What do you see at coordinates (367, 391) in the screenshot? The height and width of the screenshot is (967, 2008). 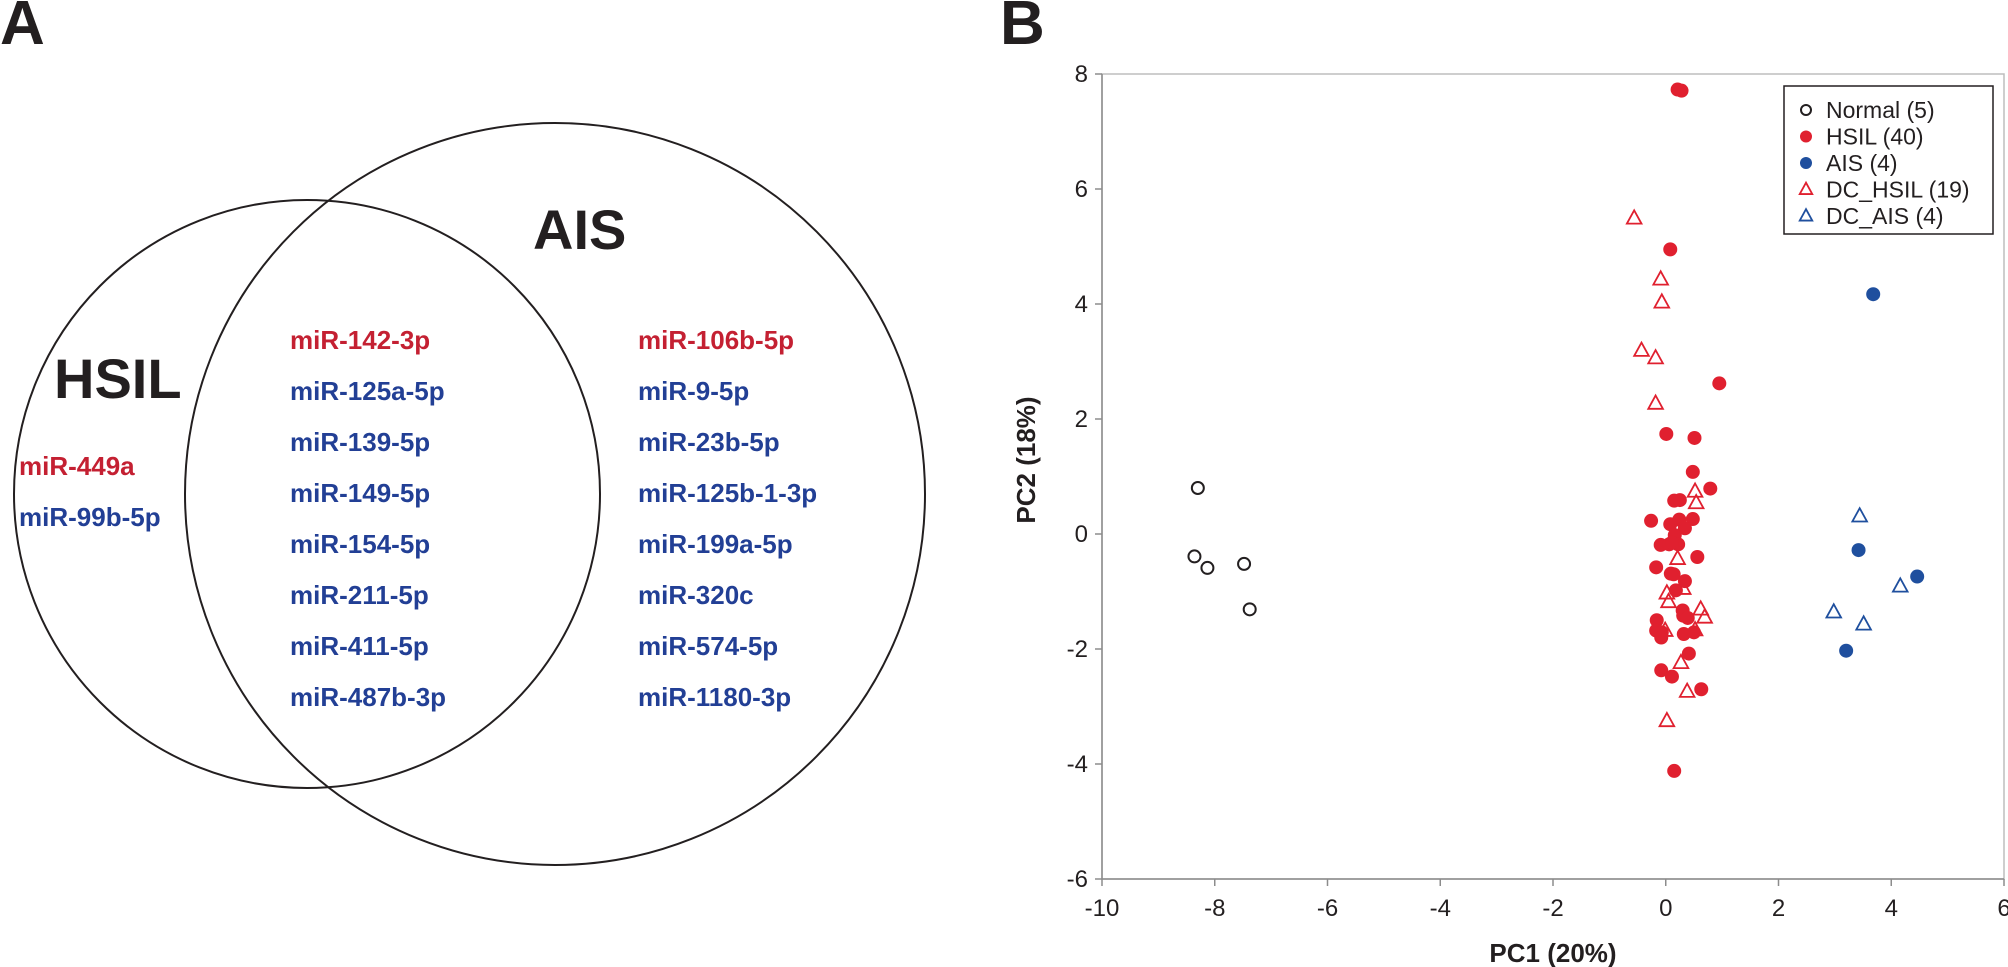 I see `mirna-label: miR-125a-5p` at bounding box center [367, 391].